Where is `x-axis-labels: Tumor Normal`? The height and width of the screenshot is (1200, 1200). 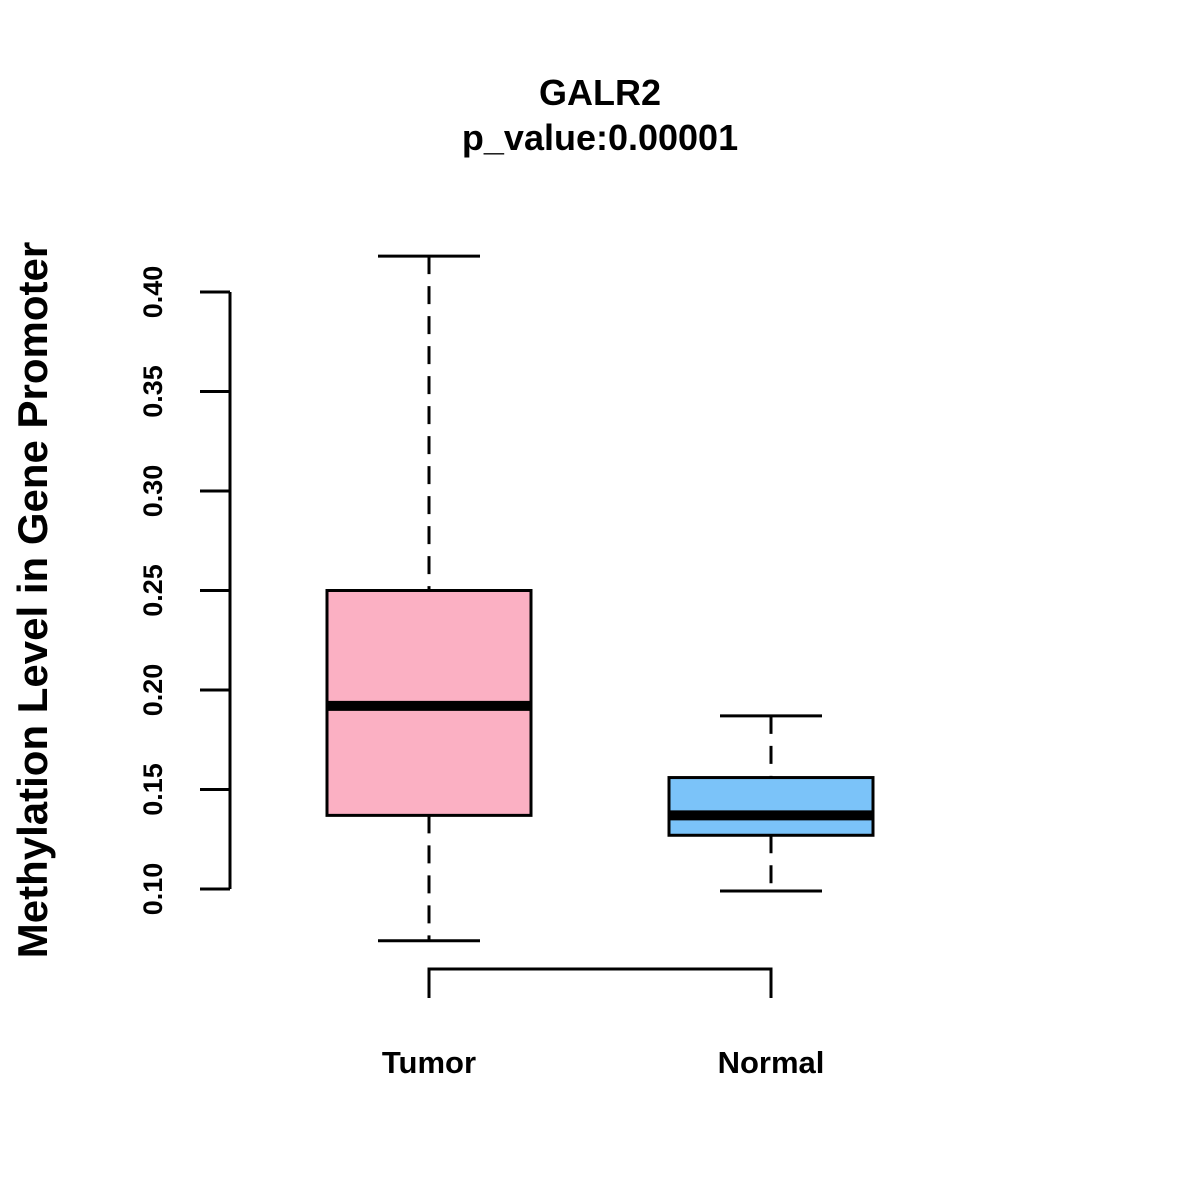
x-axis-labels: Tumor Normal is located at coordinates (603, 1062).